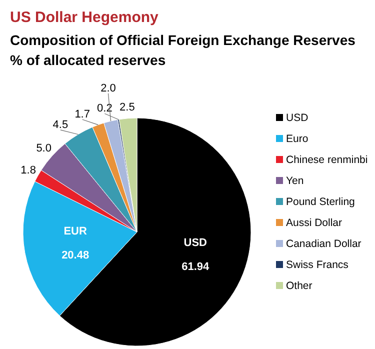 The height and width of the screenshot is (349, 375). Describe the element at coordinates (76, 243) in the screenshot. I see `data-label: EUR 20.48` at that location.